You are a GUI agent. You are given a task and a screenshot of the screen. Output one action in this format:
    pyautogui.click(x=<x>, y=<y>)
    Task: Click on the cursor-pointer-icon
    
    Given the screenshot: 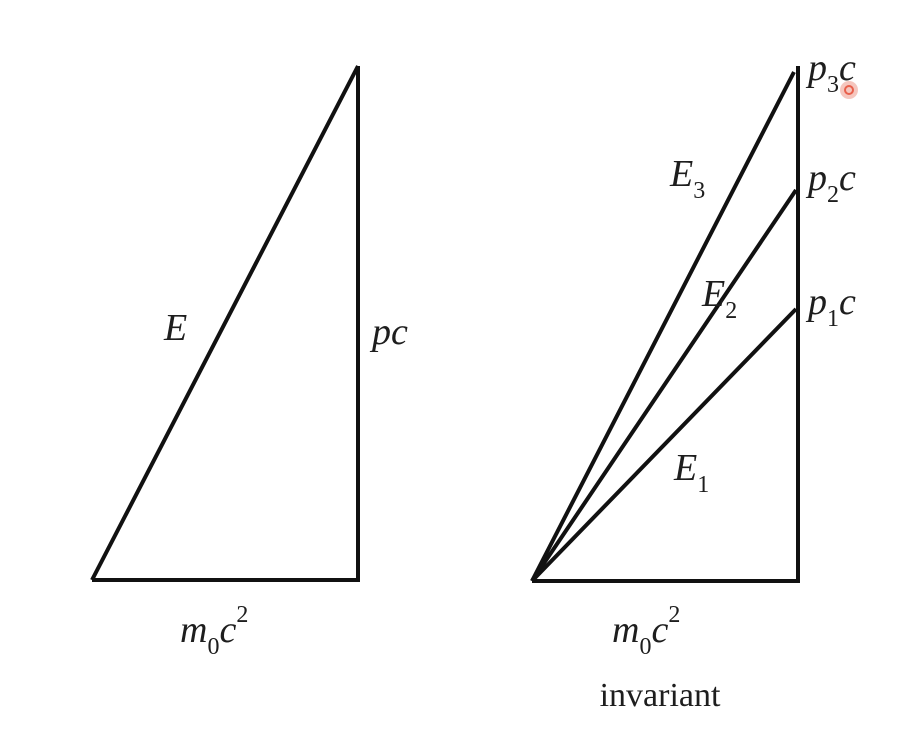 What is the action you would take?
    pyautogui.click(x=849, y=90)
    